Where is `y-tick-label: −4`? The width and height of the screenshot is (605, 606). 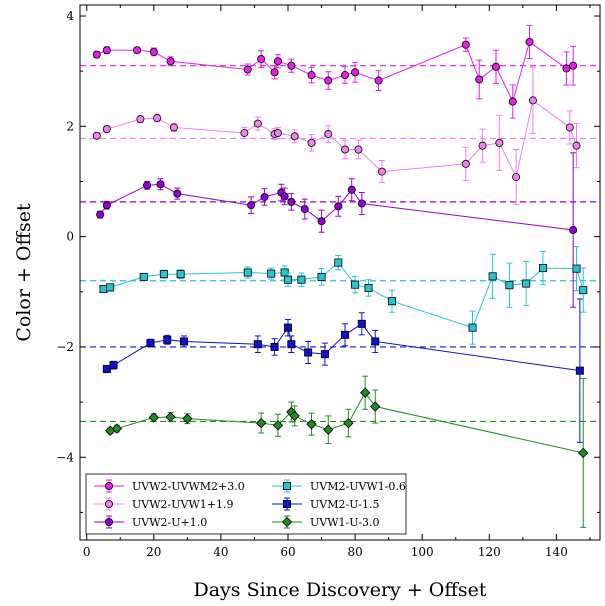
y-tick-label: −4 is located at coordinates (65, 457).